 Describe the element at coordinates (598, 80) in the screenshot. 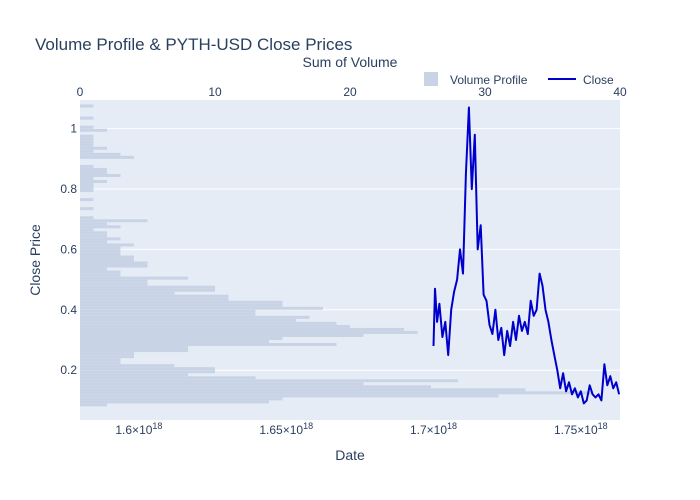

I see `legend-close-label: Close` at that location.